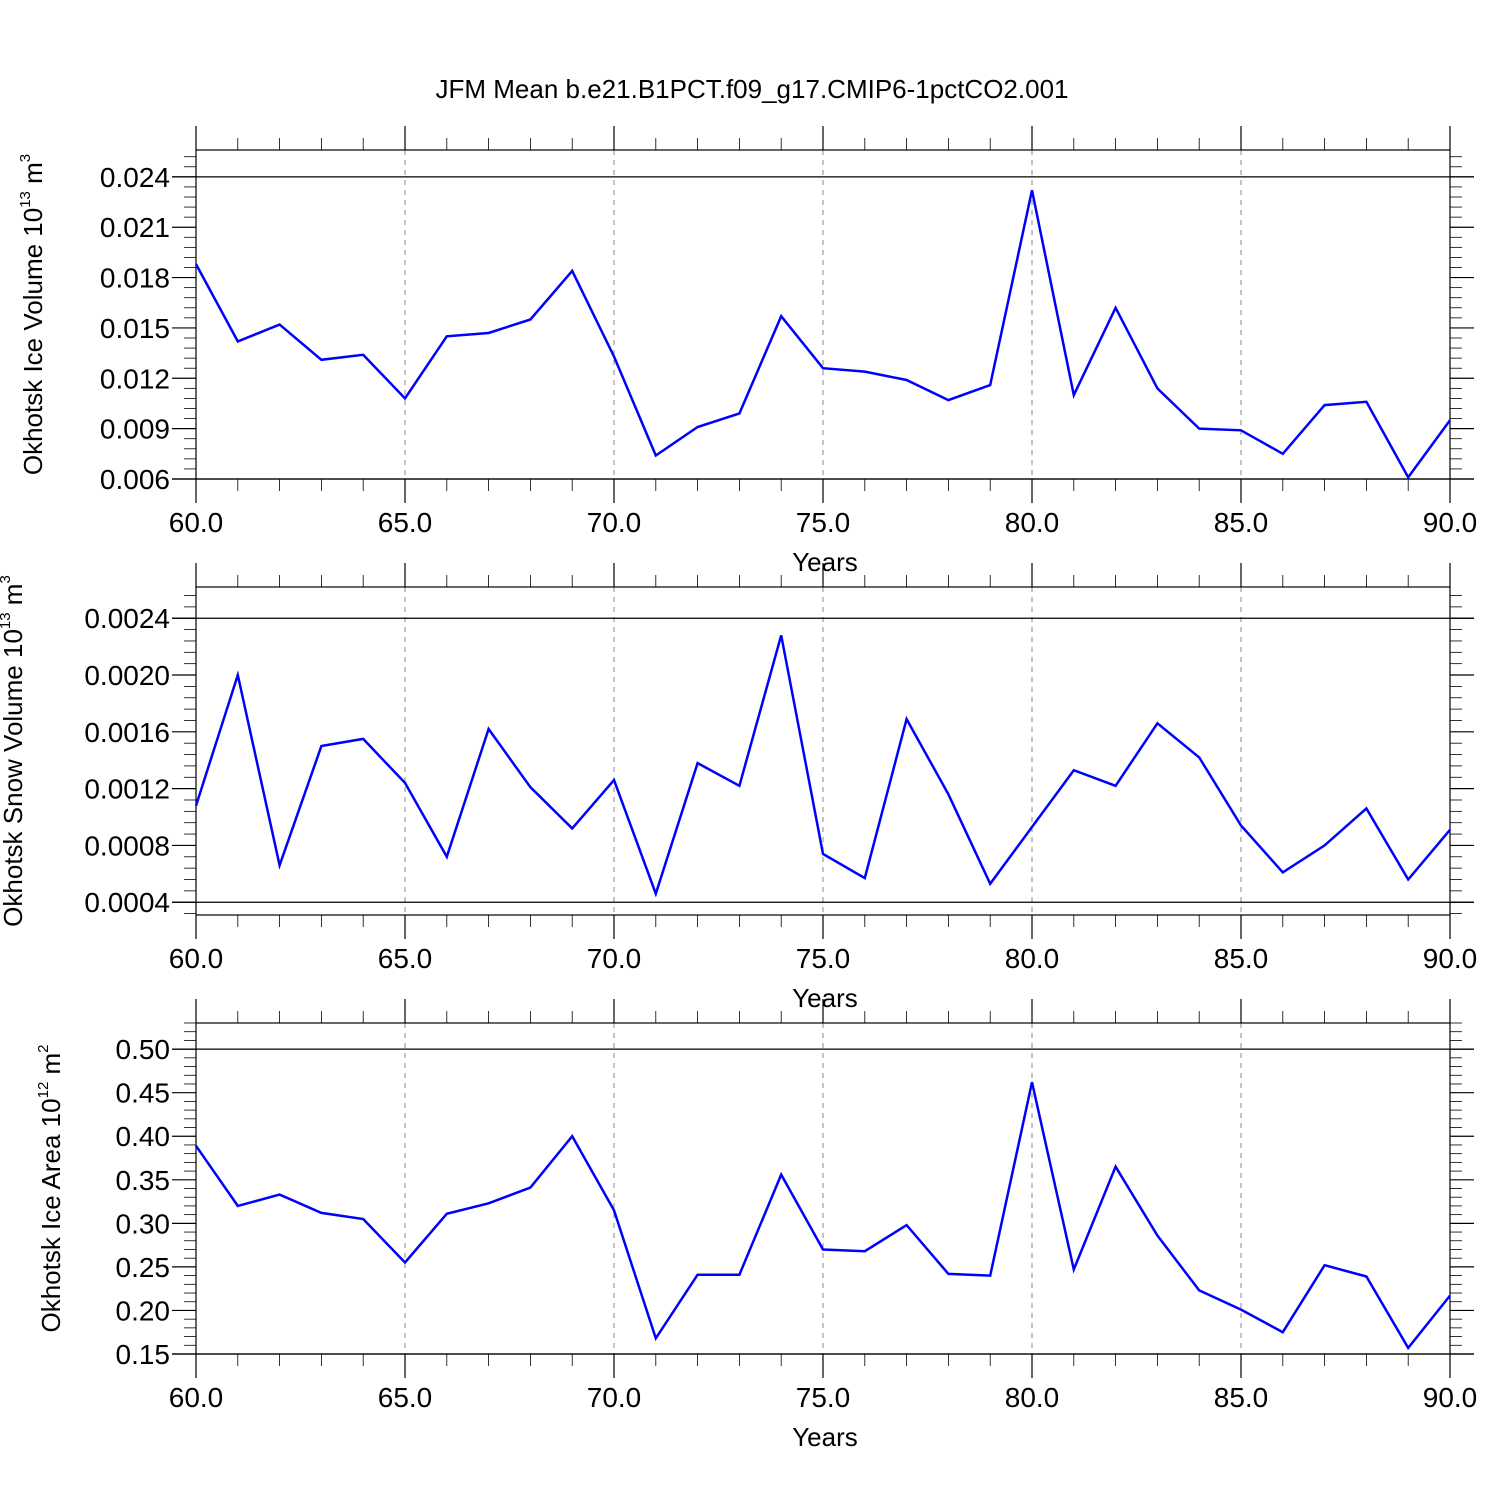 The width and height of the screenshot is (1500, 1500). I want to click on y-tick-label: 0.0008, so click(127, 845).